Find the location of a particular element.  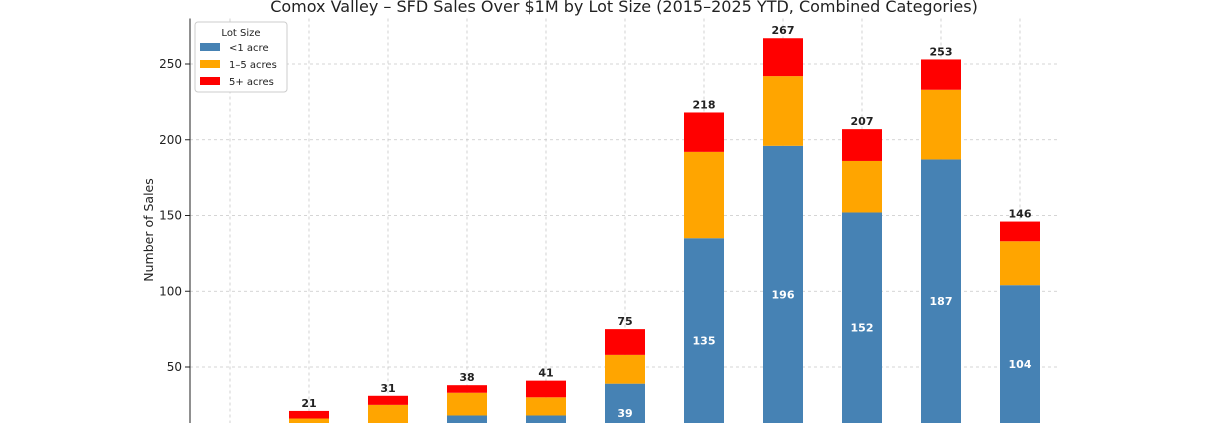

bar-total-label: 31 is located at coordinates (387, 388).